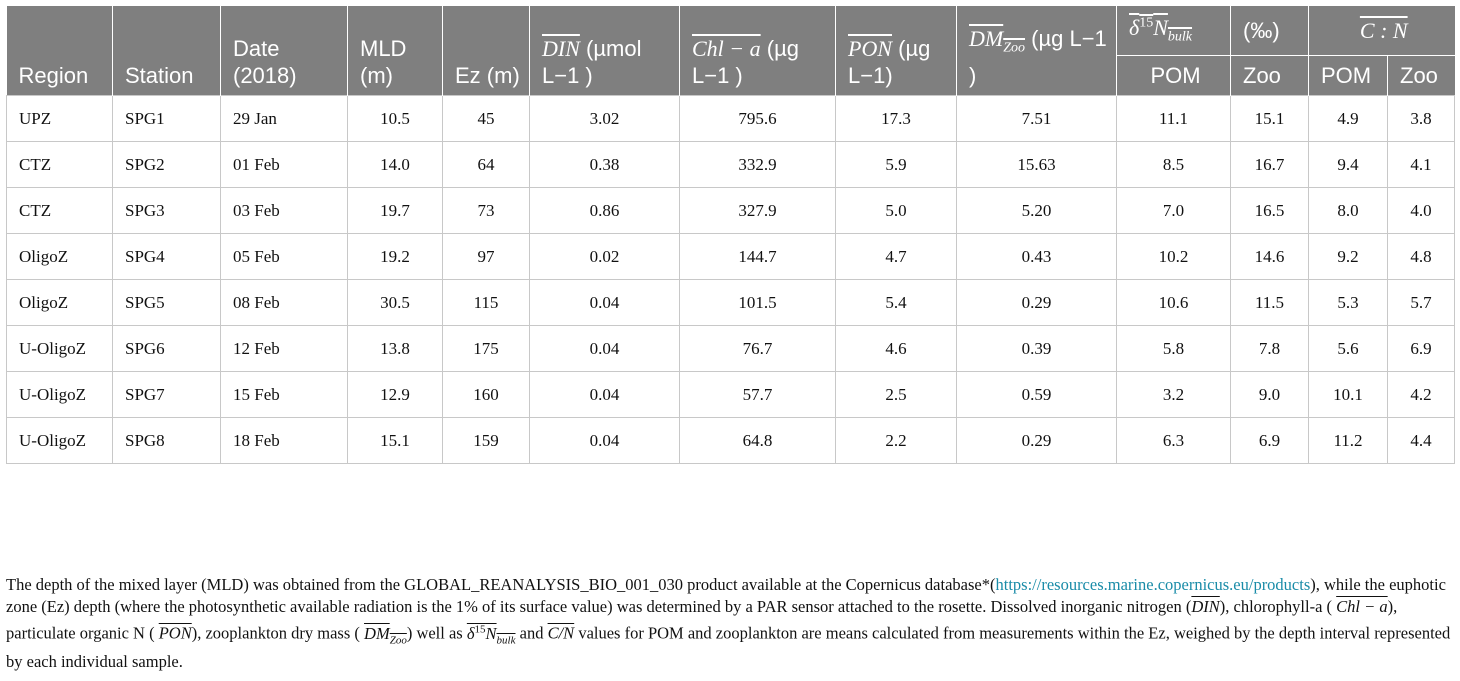 The image size is (1460, 681). Describe the element at coordinates (506, 639) in the screenshot. I see `footnote-delta-sub: bulk` at that location.